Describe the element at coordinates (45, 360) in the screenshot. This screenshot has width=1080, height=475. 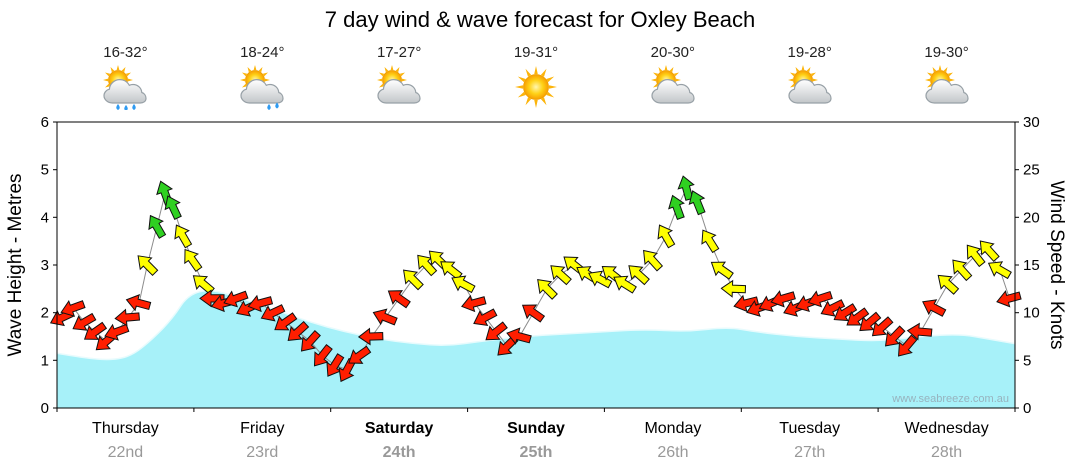
I see `wave-tick-label: 1` at that location.